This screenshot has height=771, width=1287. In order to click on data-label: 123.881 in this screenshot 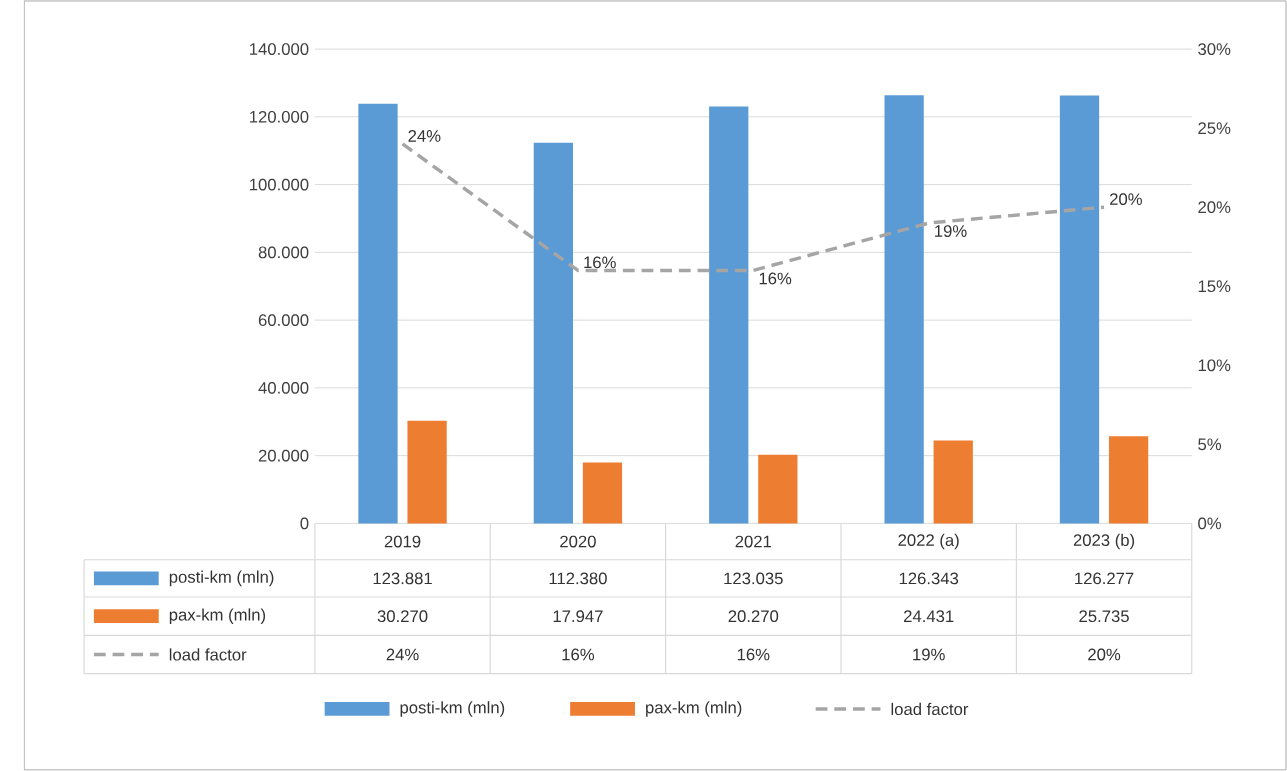, I will do `click(402, 578)`.